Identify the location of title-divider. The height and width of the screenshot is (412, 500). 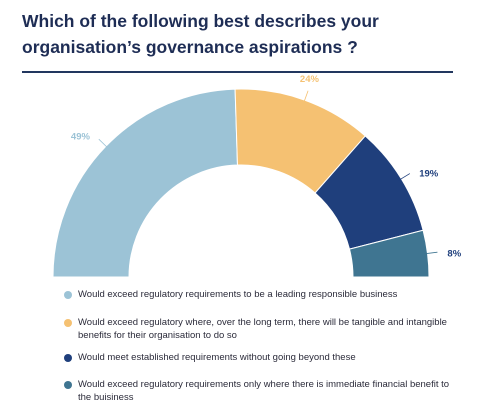
(237, 72).